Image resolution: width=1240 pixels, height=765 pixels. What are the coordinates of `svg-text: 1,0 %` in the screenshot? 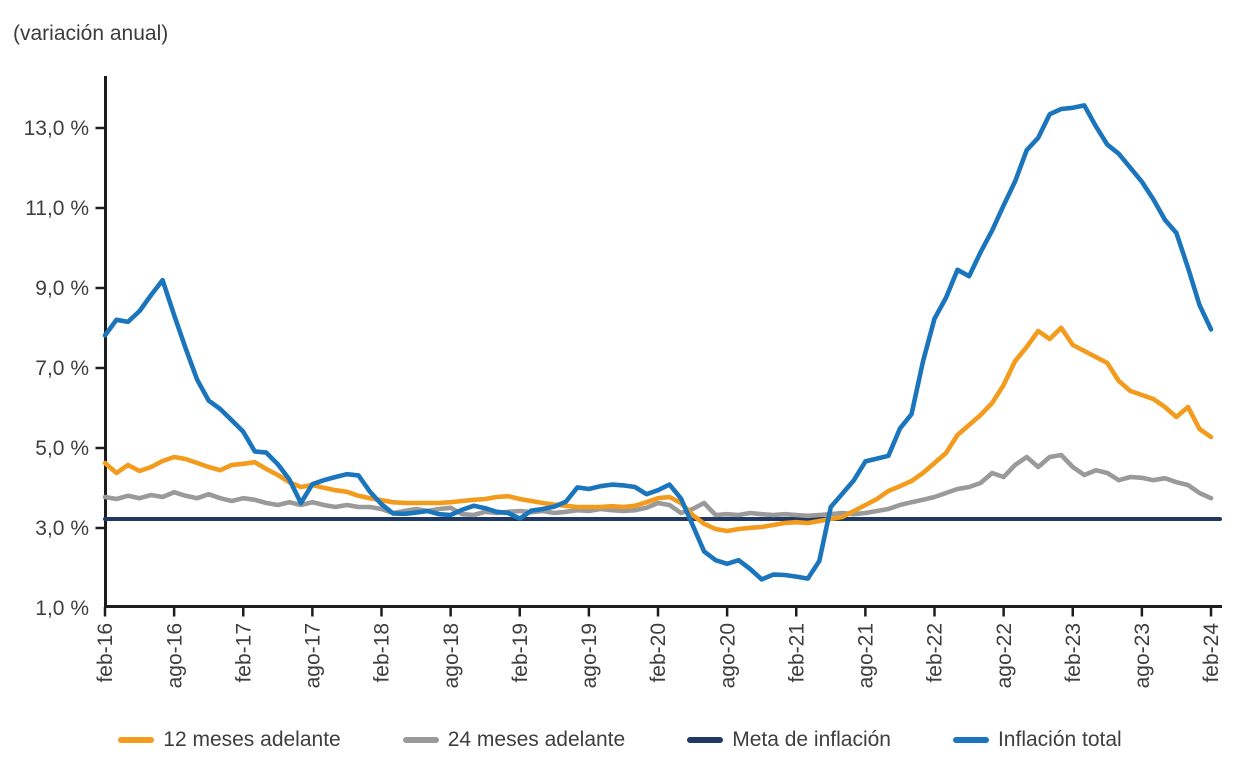 It's located at (62, 608).